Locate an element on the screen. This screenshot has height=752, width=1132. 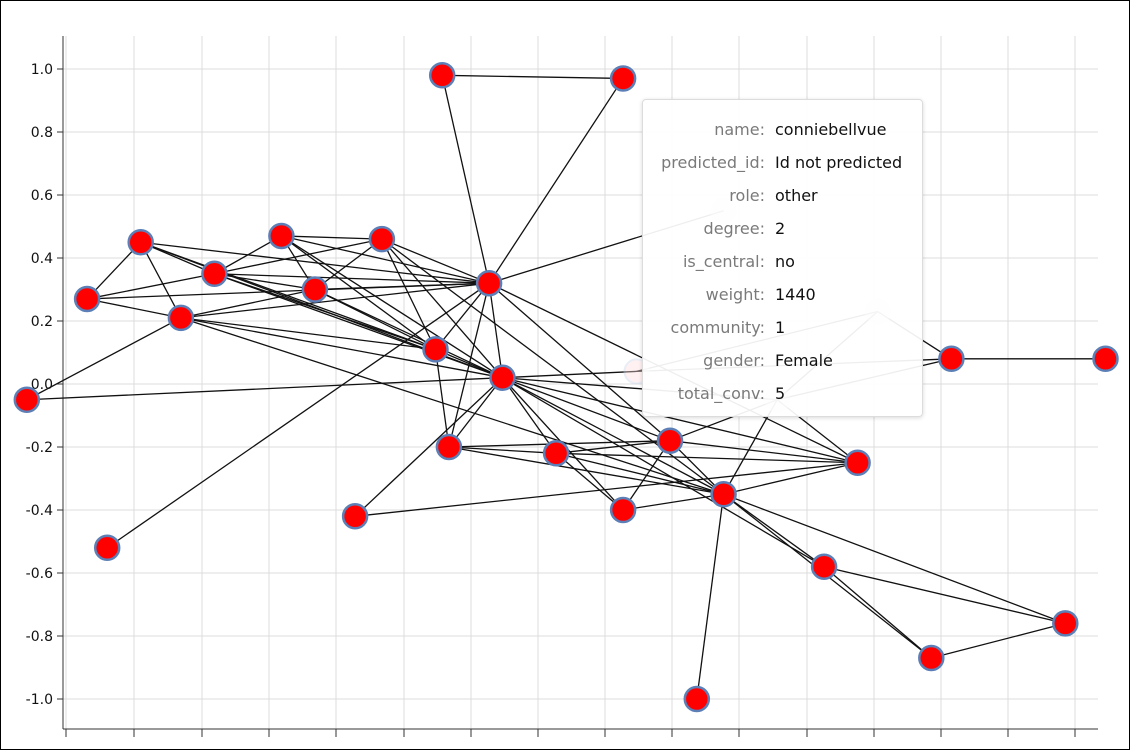
tooltip-key: community: is located at coordinates (717, 327).